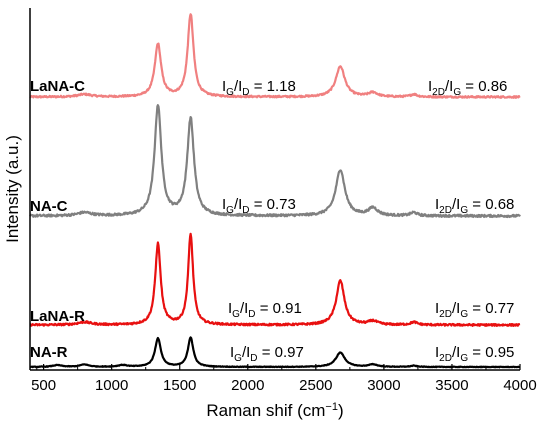 This screenshot has height=427, width=550. I want to click on x-tick-label: 3000, so click(383, 385).